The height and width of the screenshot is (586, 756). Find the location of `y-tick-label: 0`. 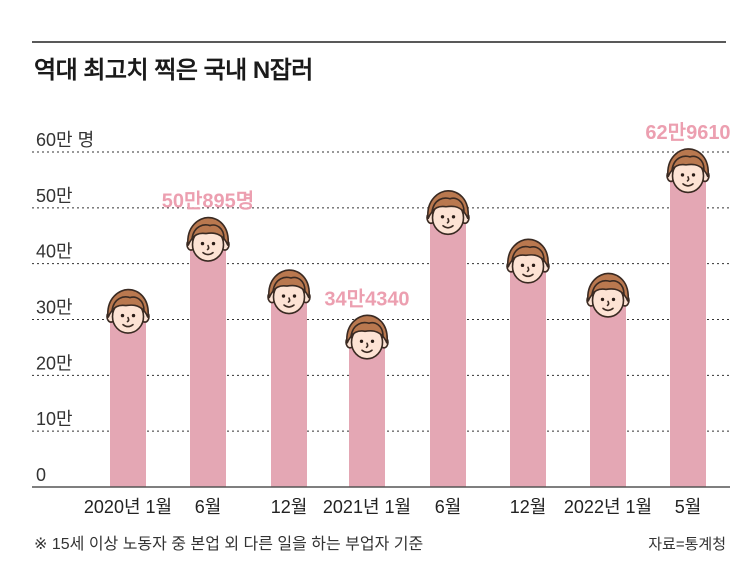

y-tick-label: 0 is located at coordinates (41, 475).